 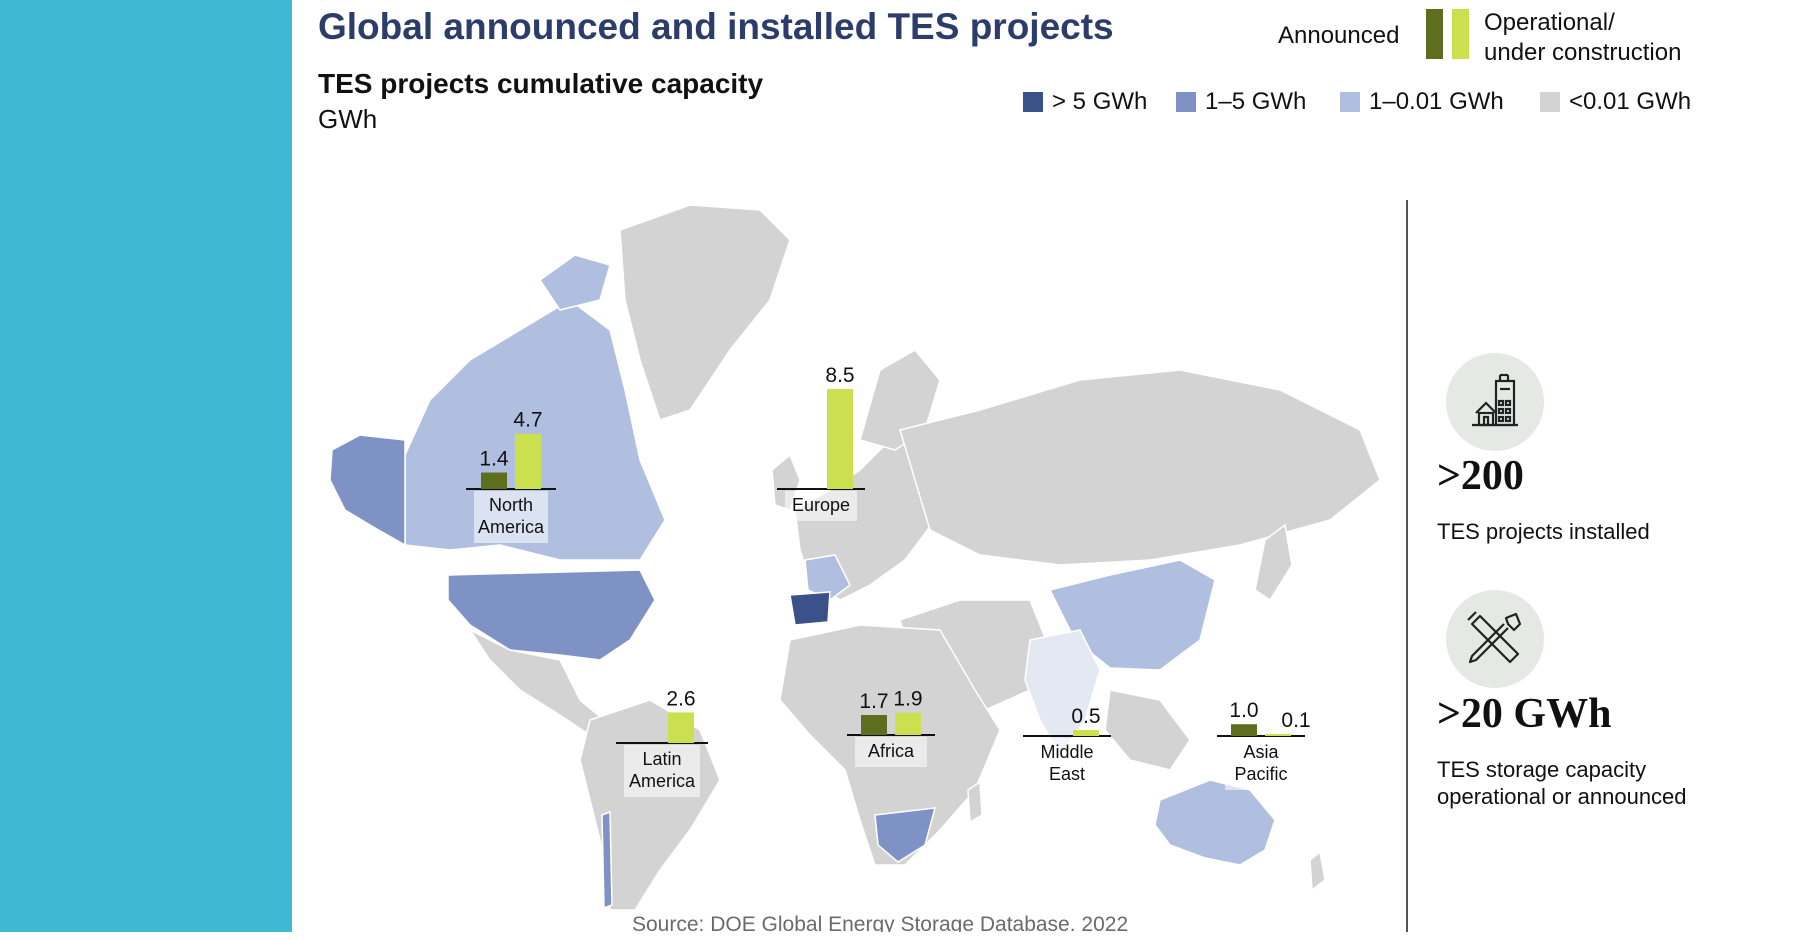 What do you see at coordinates (839, 375) in the screenshot?
I see `data-label-operational-europe: 8.5` at bounding box center [839, 375].